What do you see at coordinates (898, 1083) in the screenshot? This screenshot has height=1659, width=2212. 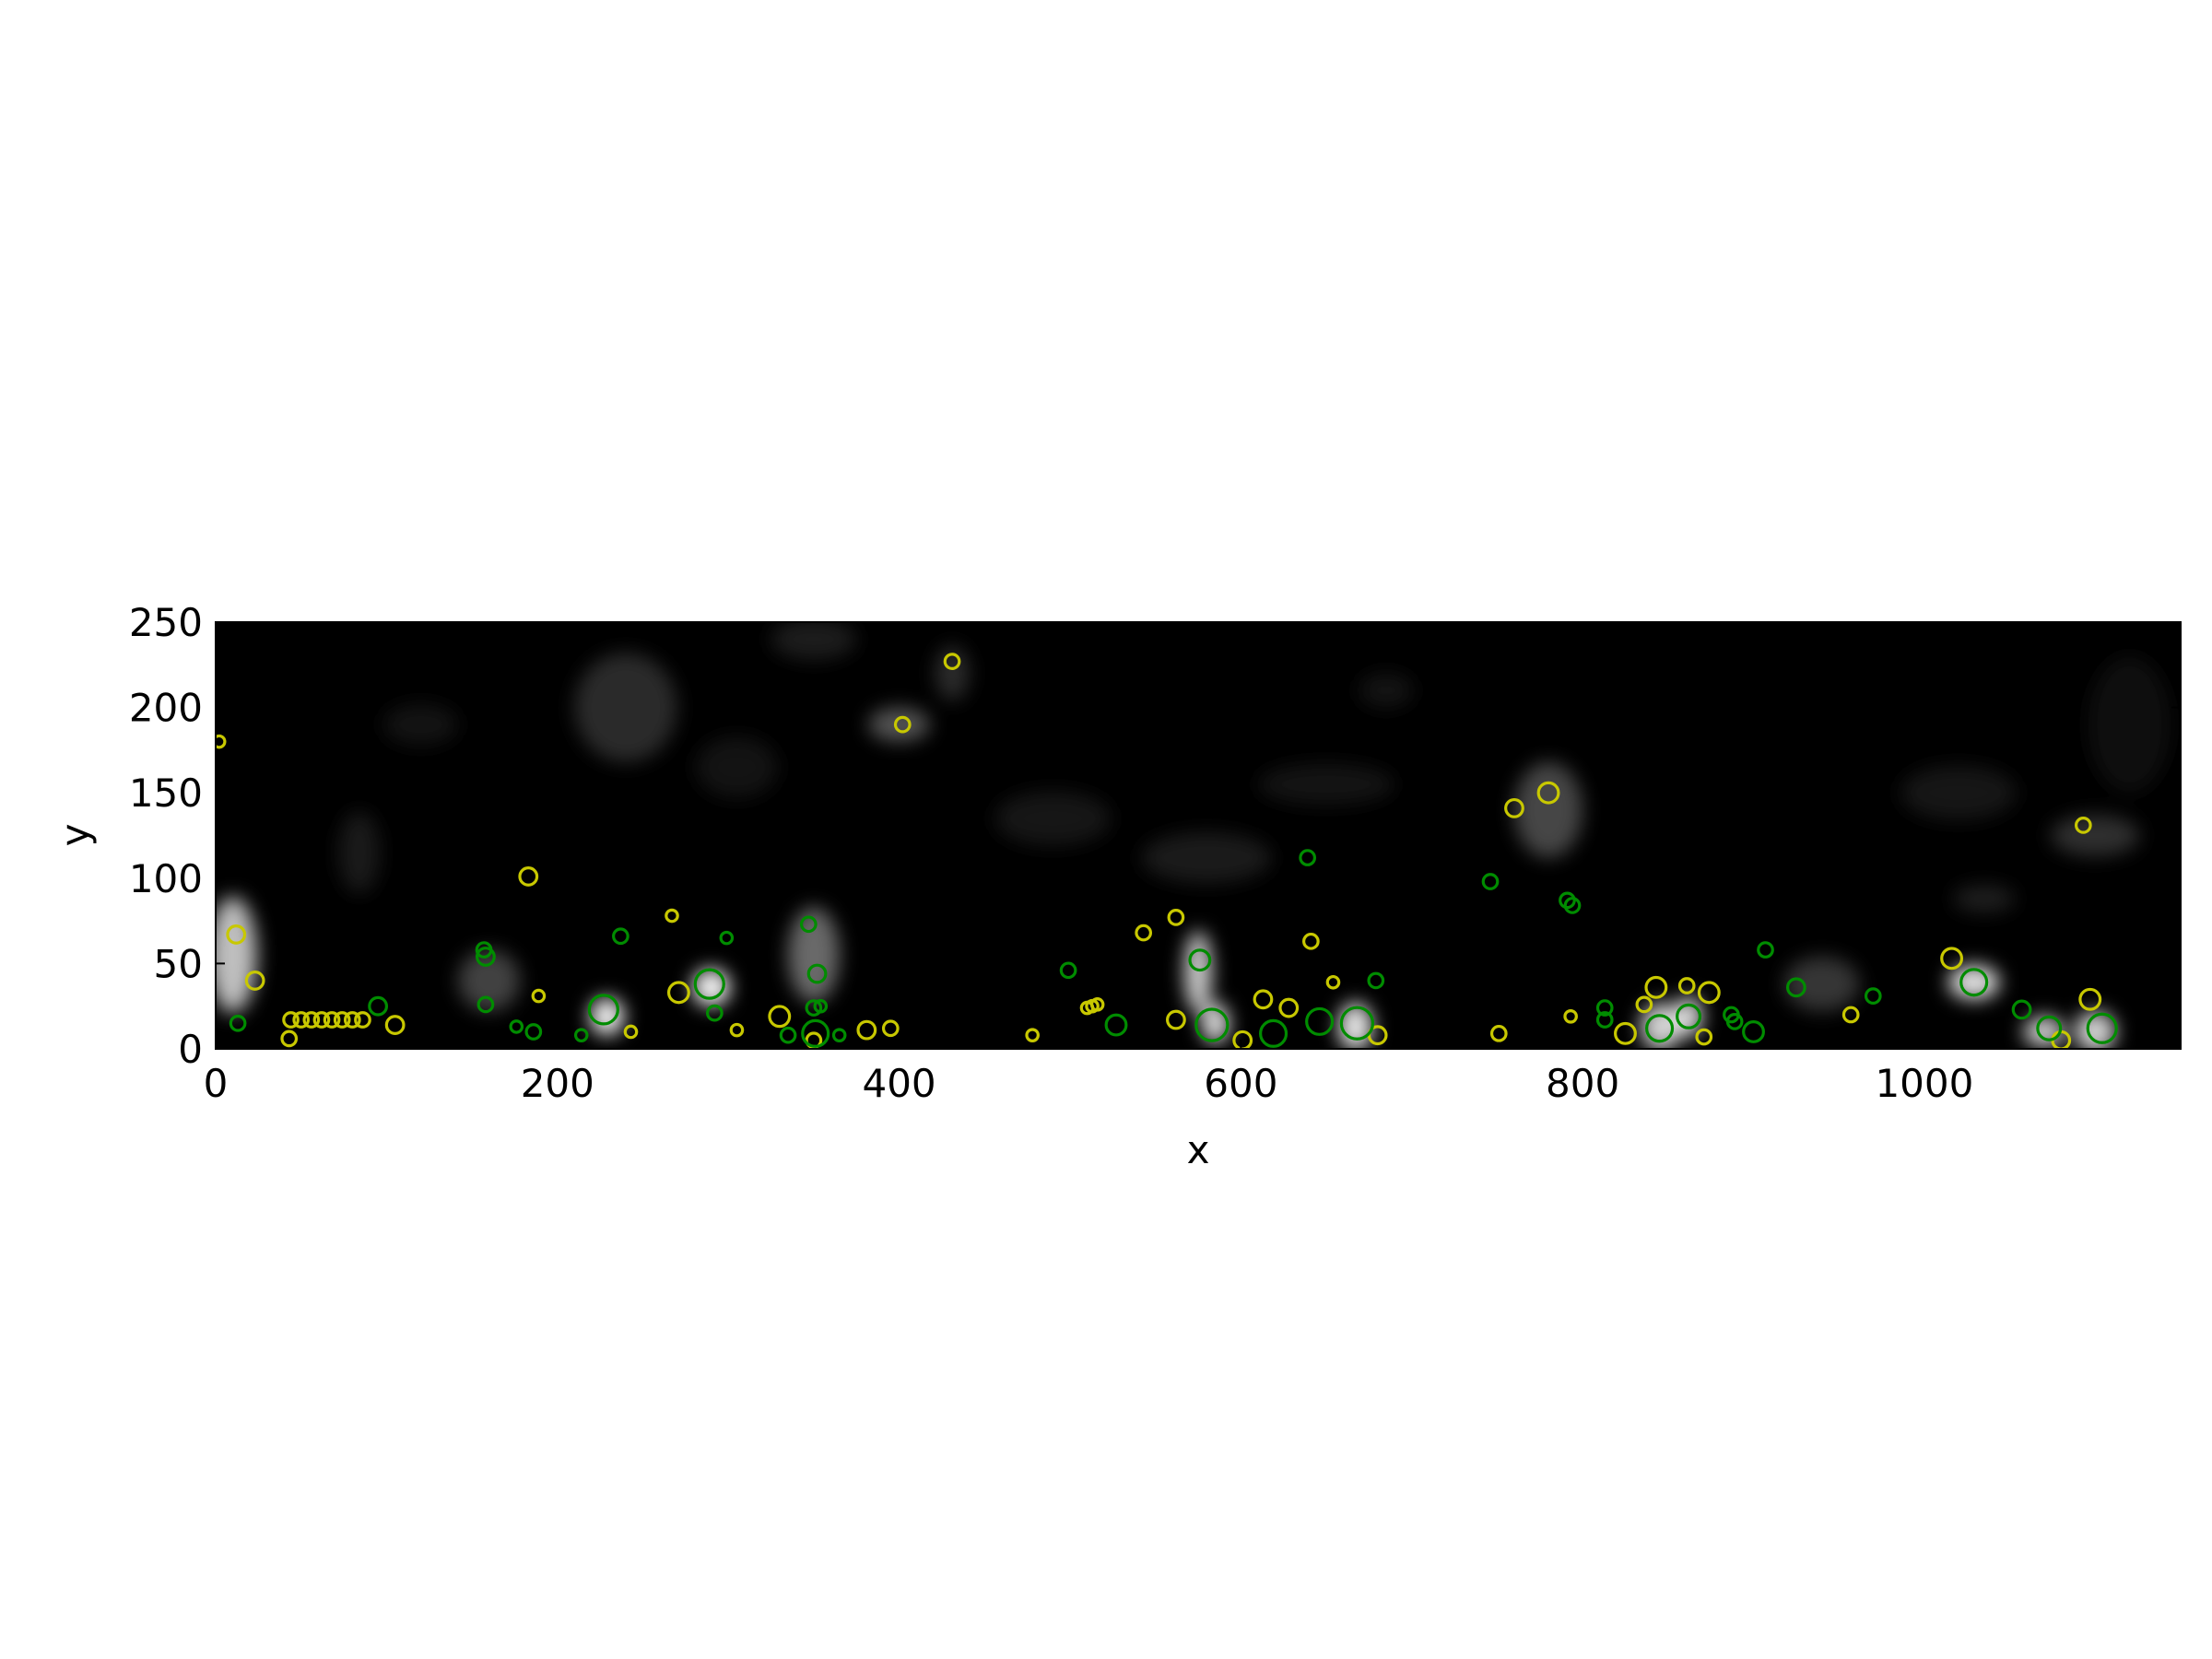 I see `x-tick-label: 400` at bounding box center [898, 1083].